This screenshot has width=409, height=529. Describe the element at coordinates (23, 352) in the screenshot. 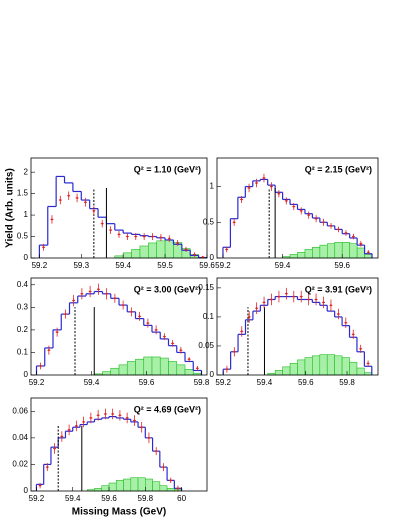

I see `y-tick-label: 0.1` at that location.